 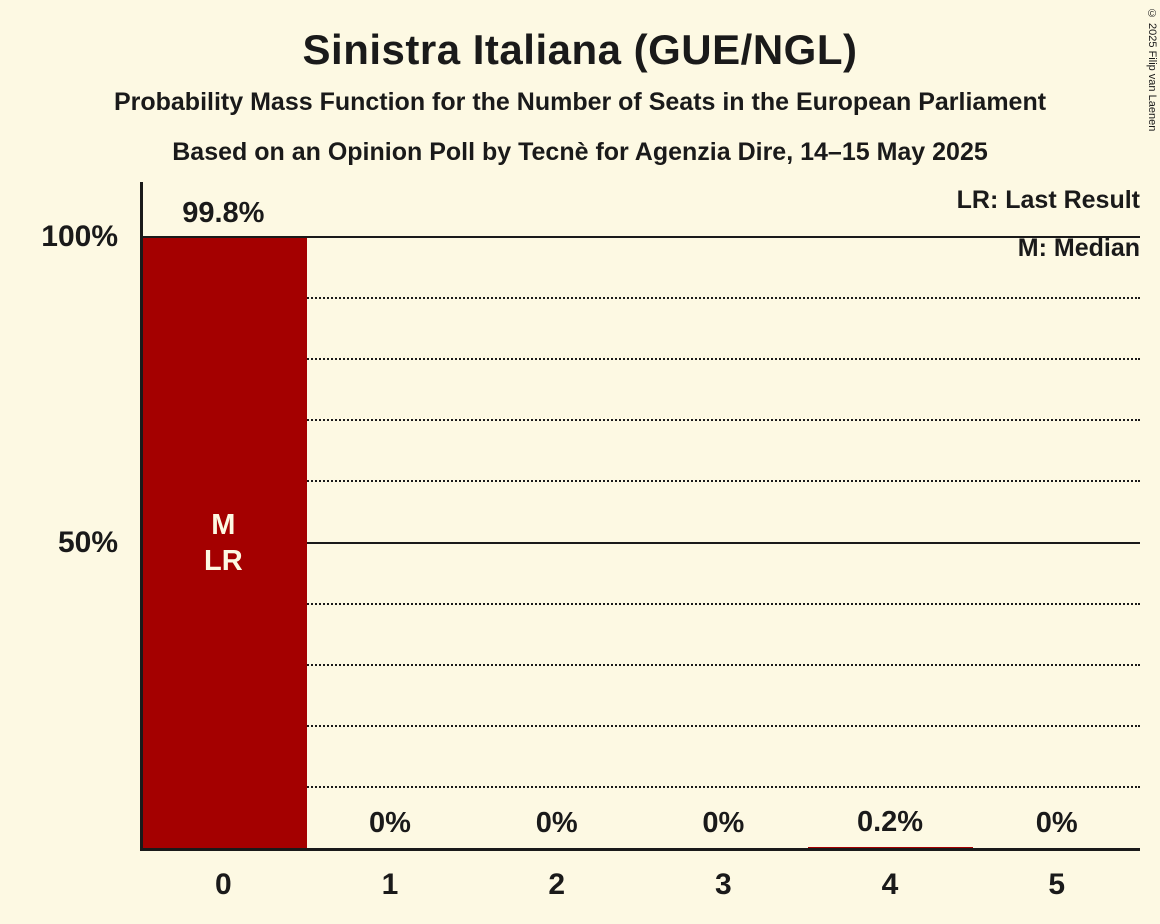 I want to click on bar-annotation-line: LR, so click(x=223, y=561).